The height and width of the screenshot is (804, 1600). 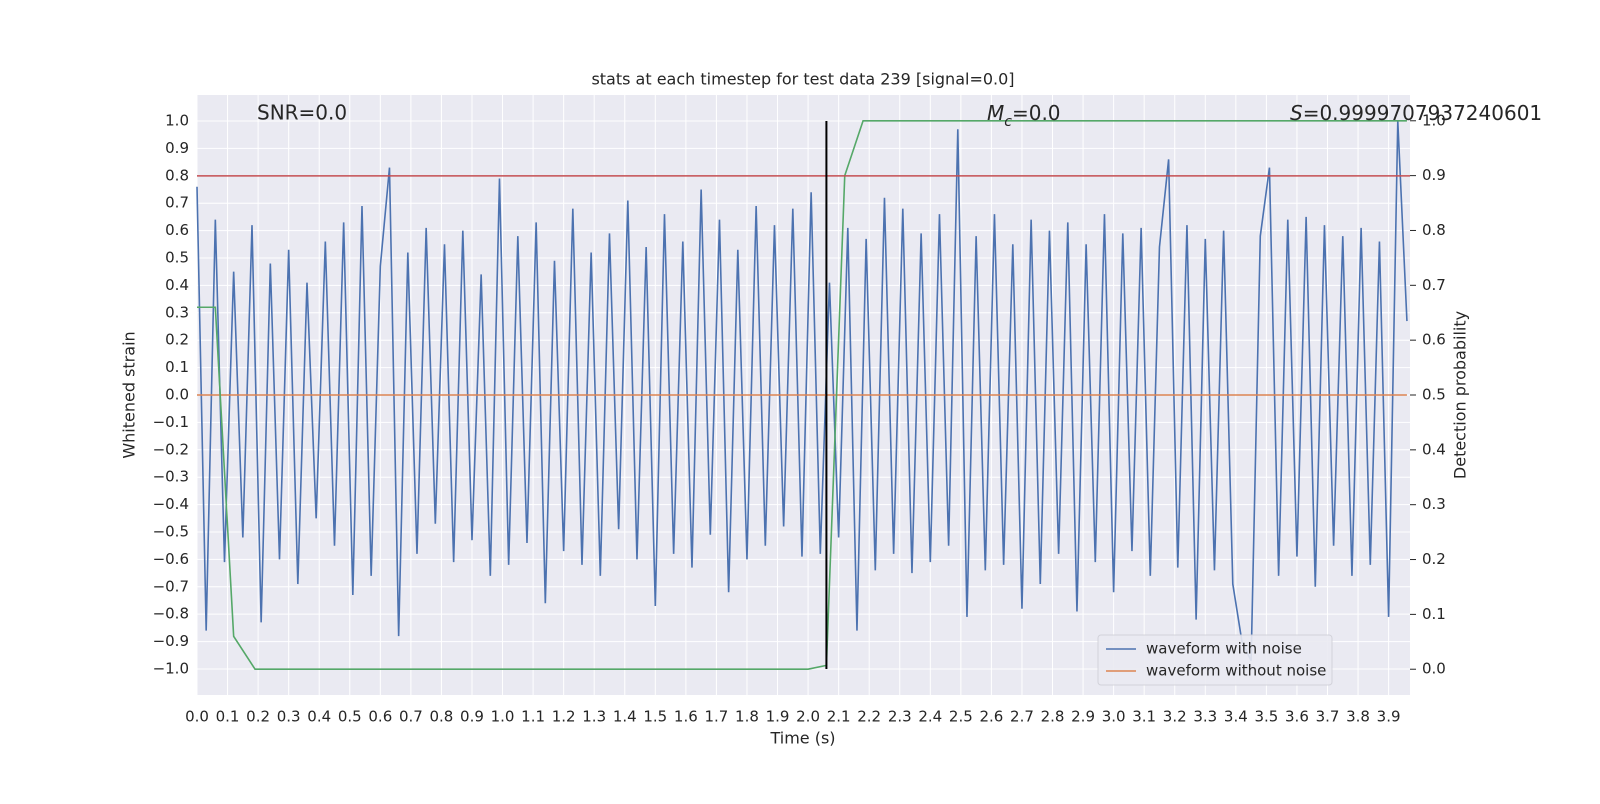 I want to click on y-tick-label: 1.0, so click(x=177, y=121).